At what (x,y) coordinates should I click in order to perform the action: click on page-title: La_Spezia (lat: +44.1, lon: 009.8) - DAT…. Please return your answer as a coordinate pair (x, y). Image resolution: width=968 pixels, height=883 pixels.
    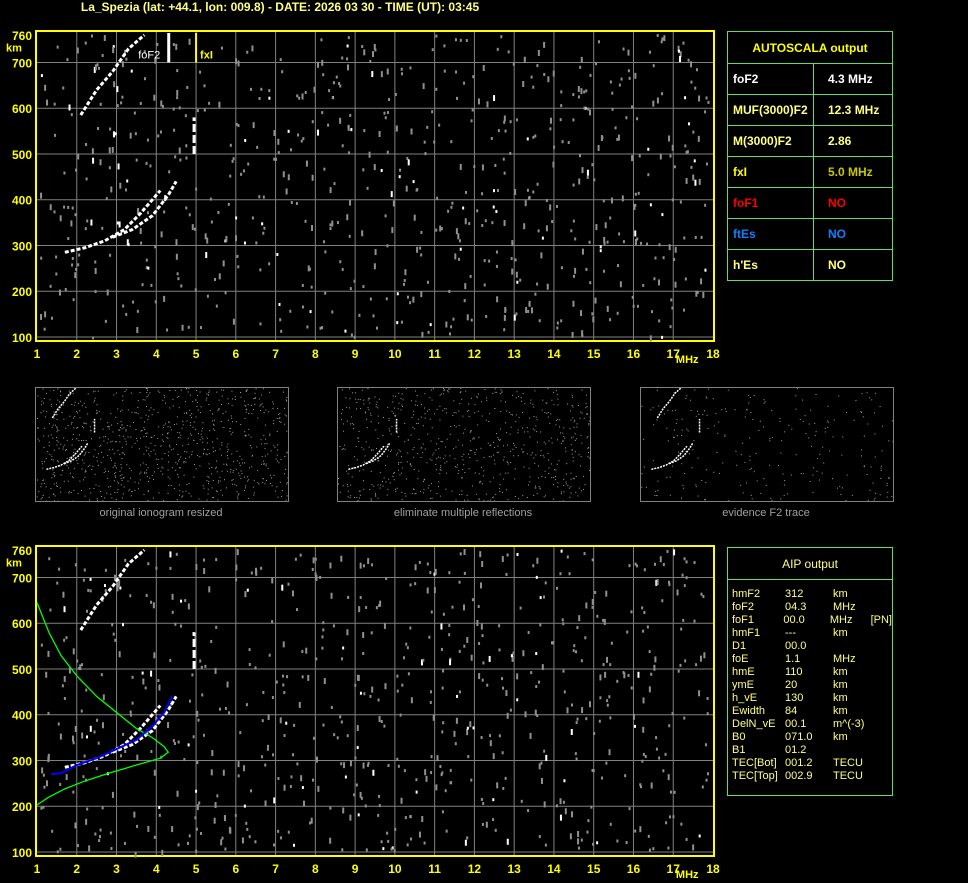
    Looking at the image, I should click on (280, 7).